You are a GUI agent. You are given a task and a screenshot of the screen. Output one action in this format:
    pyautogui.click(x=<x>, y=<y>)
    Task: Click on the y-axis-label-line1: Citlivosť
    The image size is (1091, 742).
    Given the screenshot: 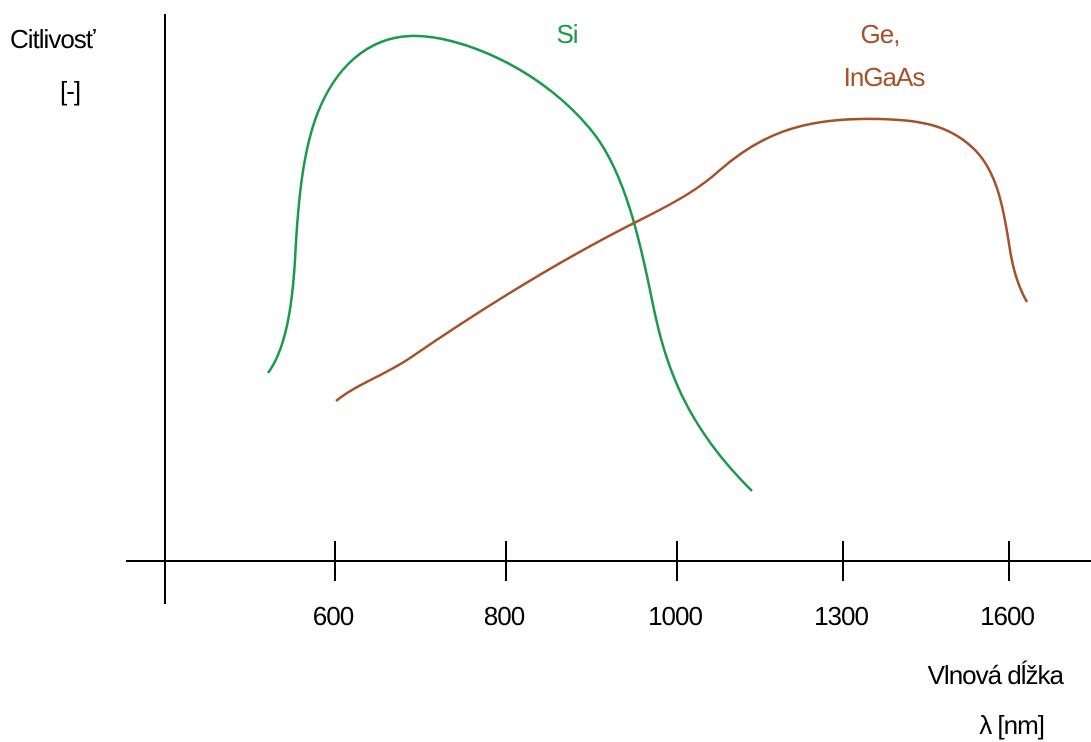 What is the action you would take?
    pyautogui.click(x=53, y=39)
    